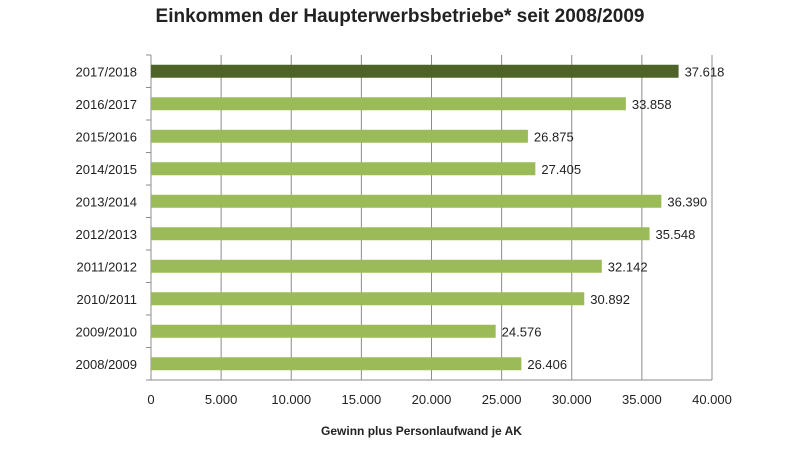 This screenshot has width=800, height=450. I want to click on data-label: 27.405, so click(561, 169).